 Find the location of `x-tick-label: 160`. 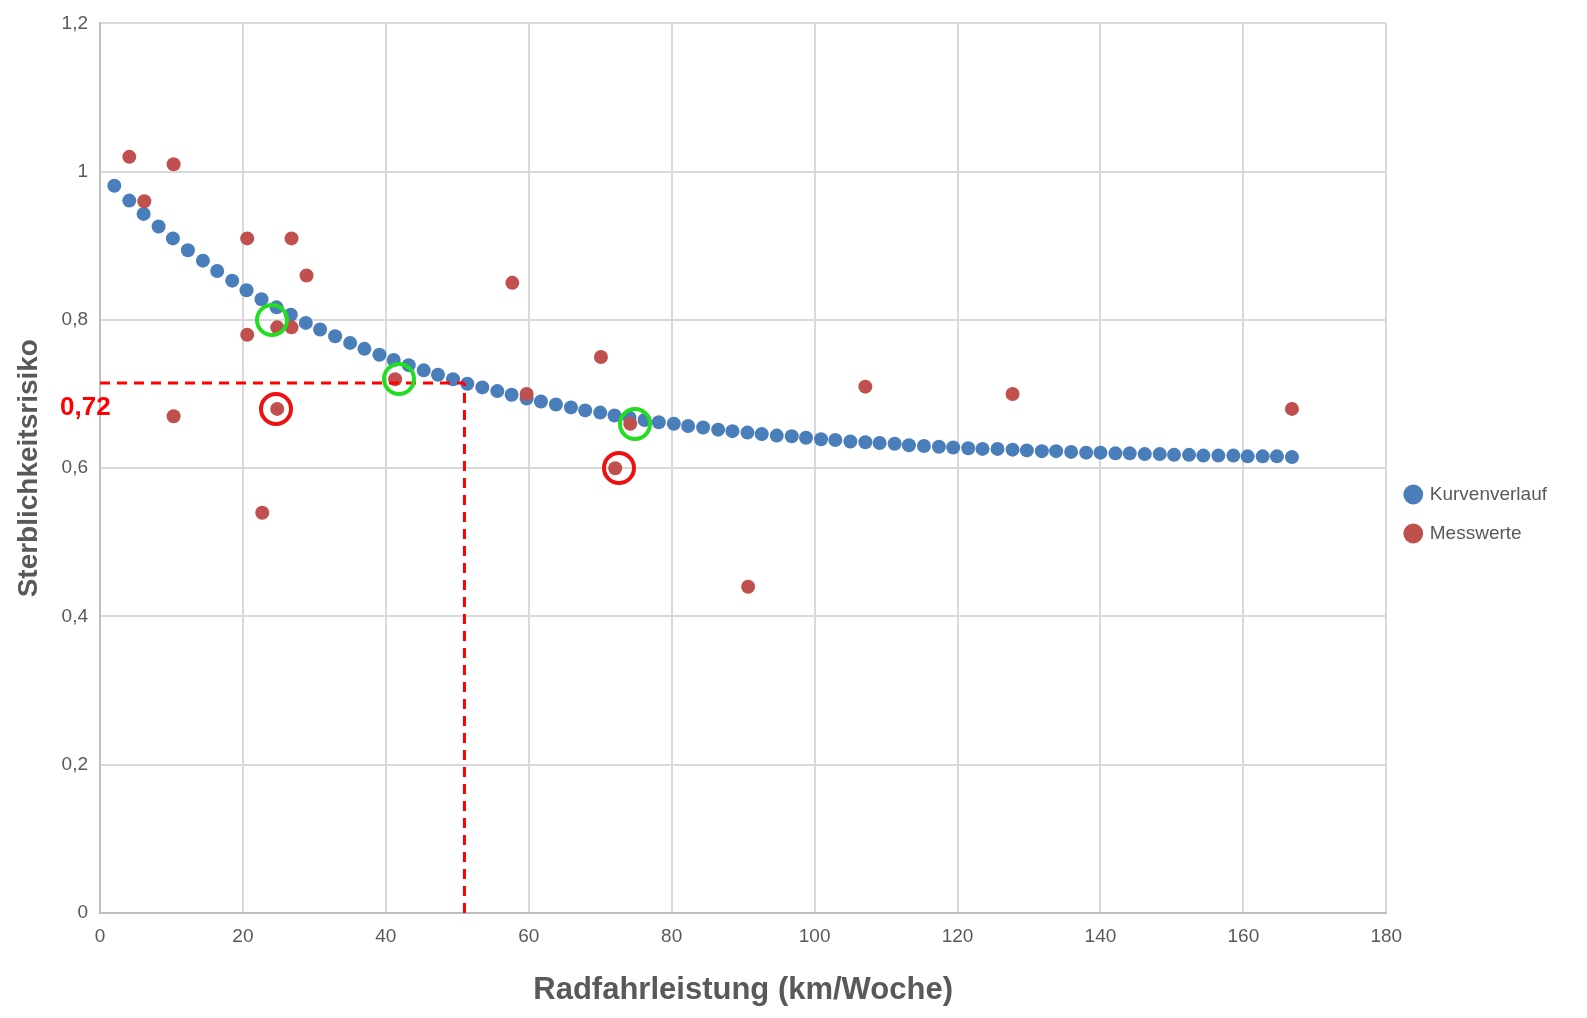

x-tick-label: 160 is located at coordinates (1243, 935).